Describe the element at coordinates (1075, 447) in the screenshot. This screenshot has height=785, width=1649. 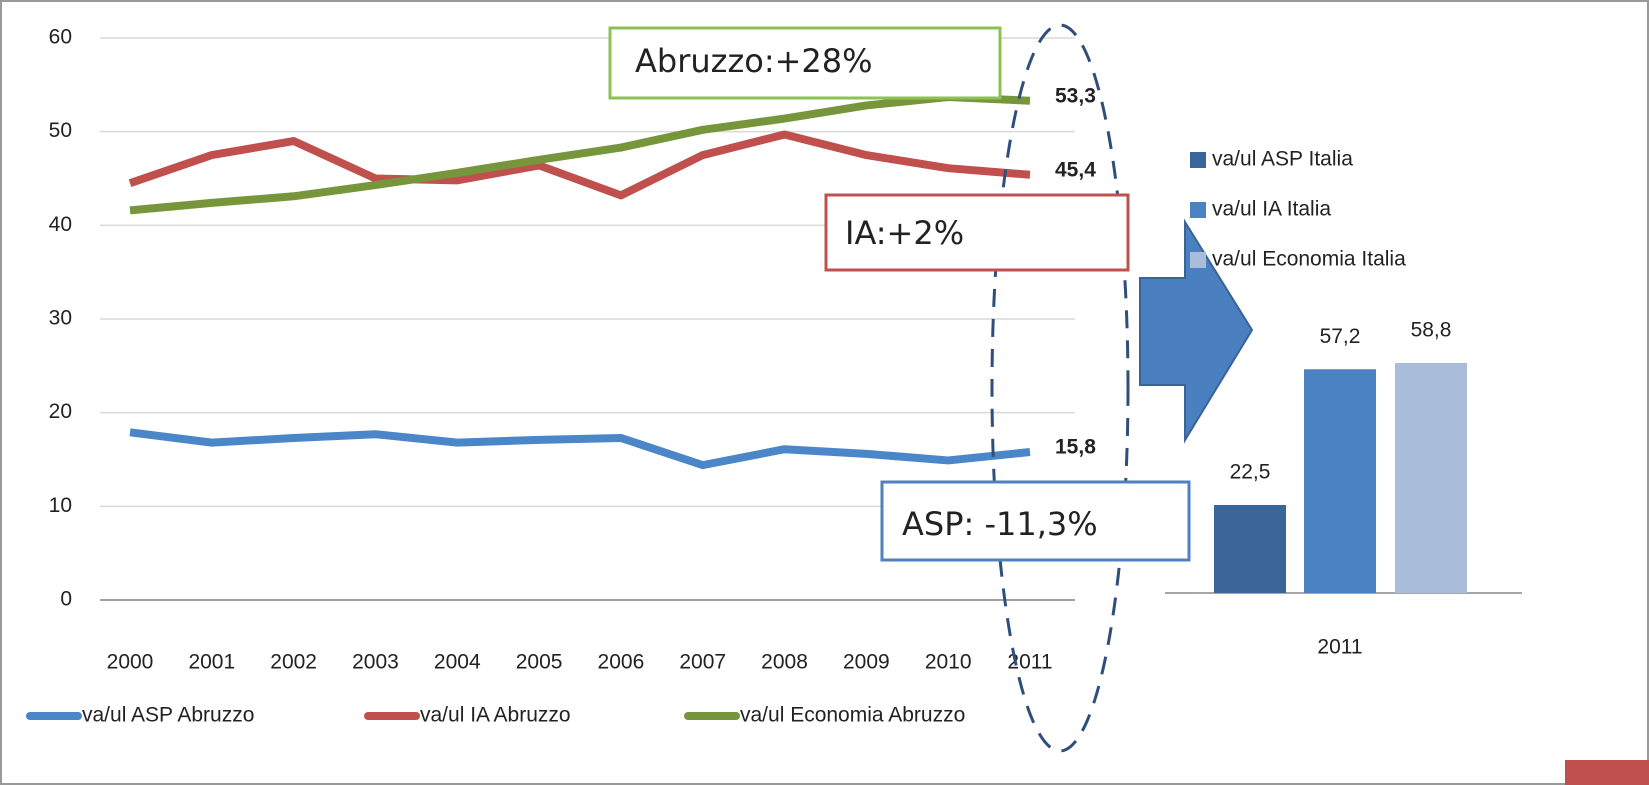
I see `data-label: 15,8` at that location.